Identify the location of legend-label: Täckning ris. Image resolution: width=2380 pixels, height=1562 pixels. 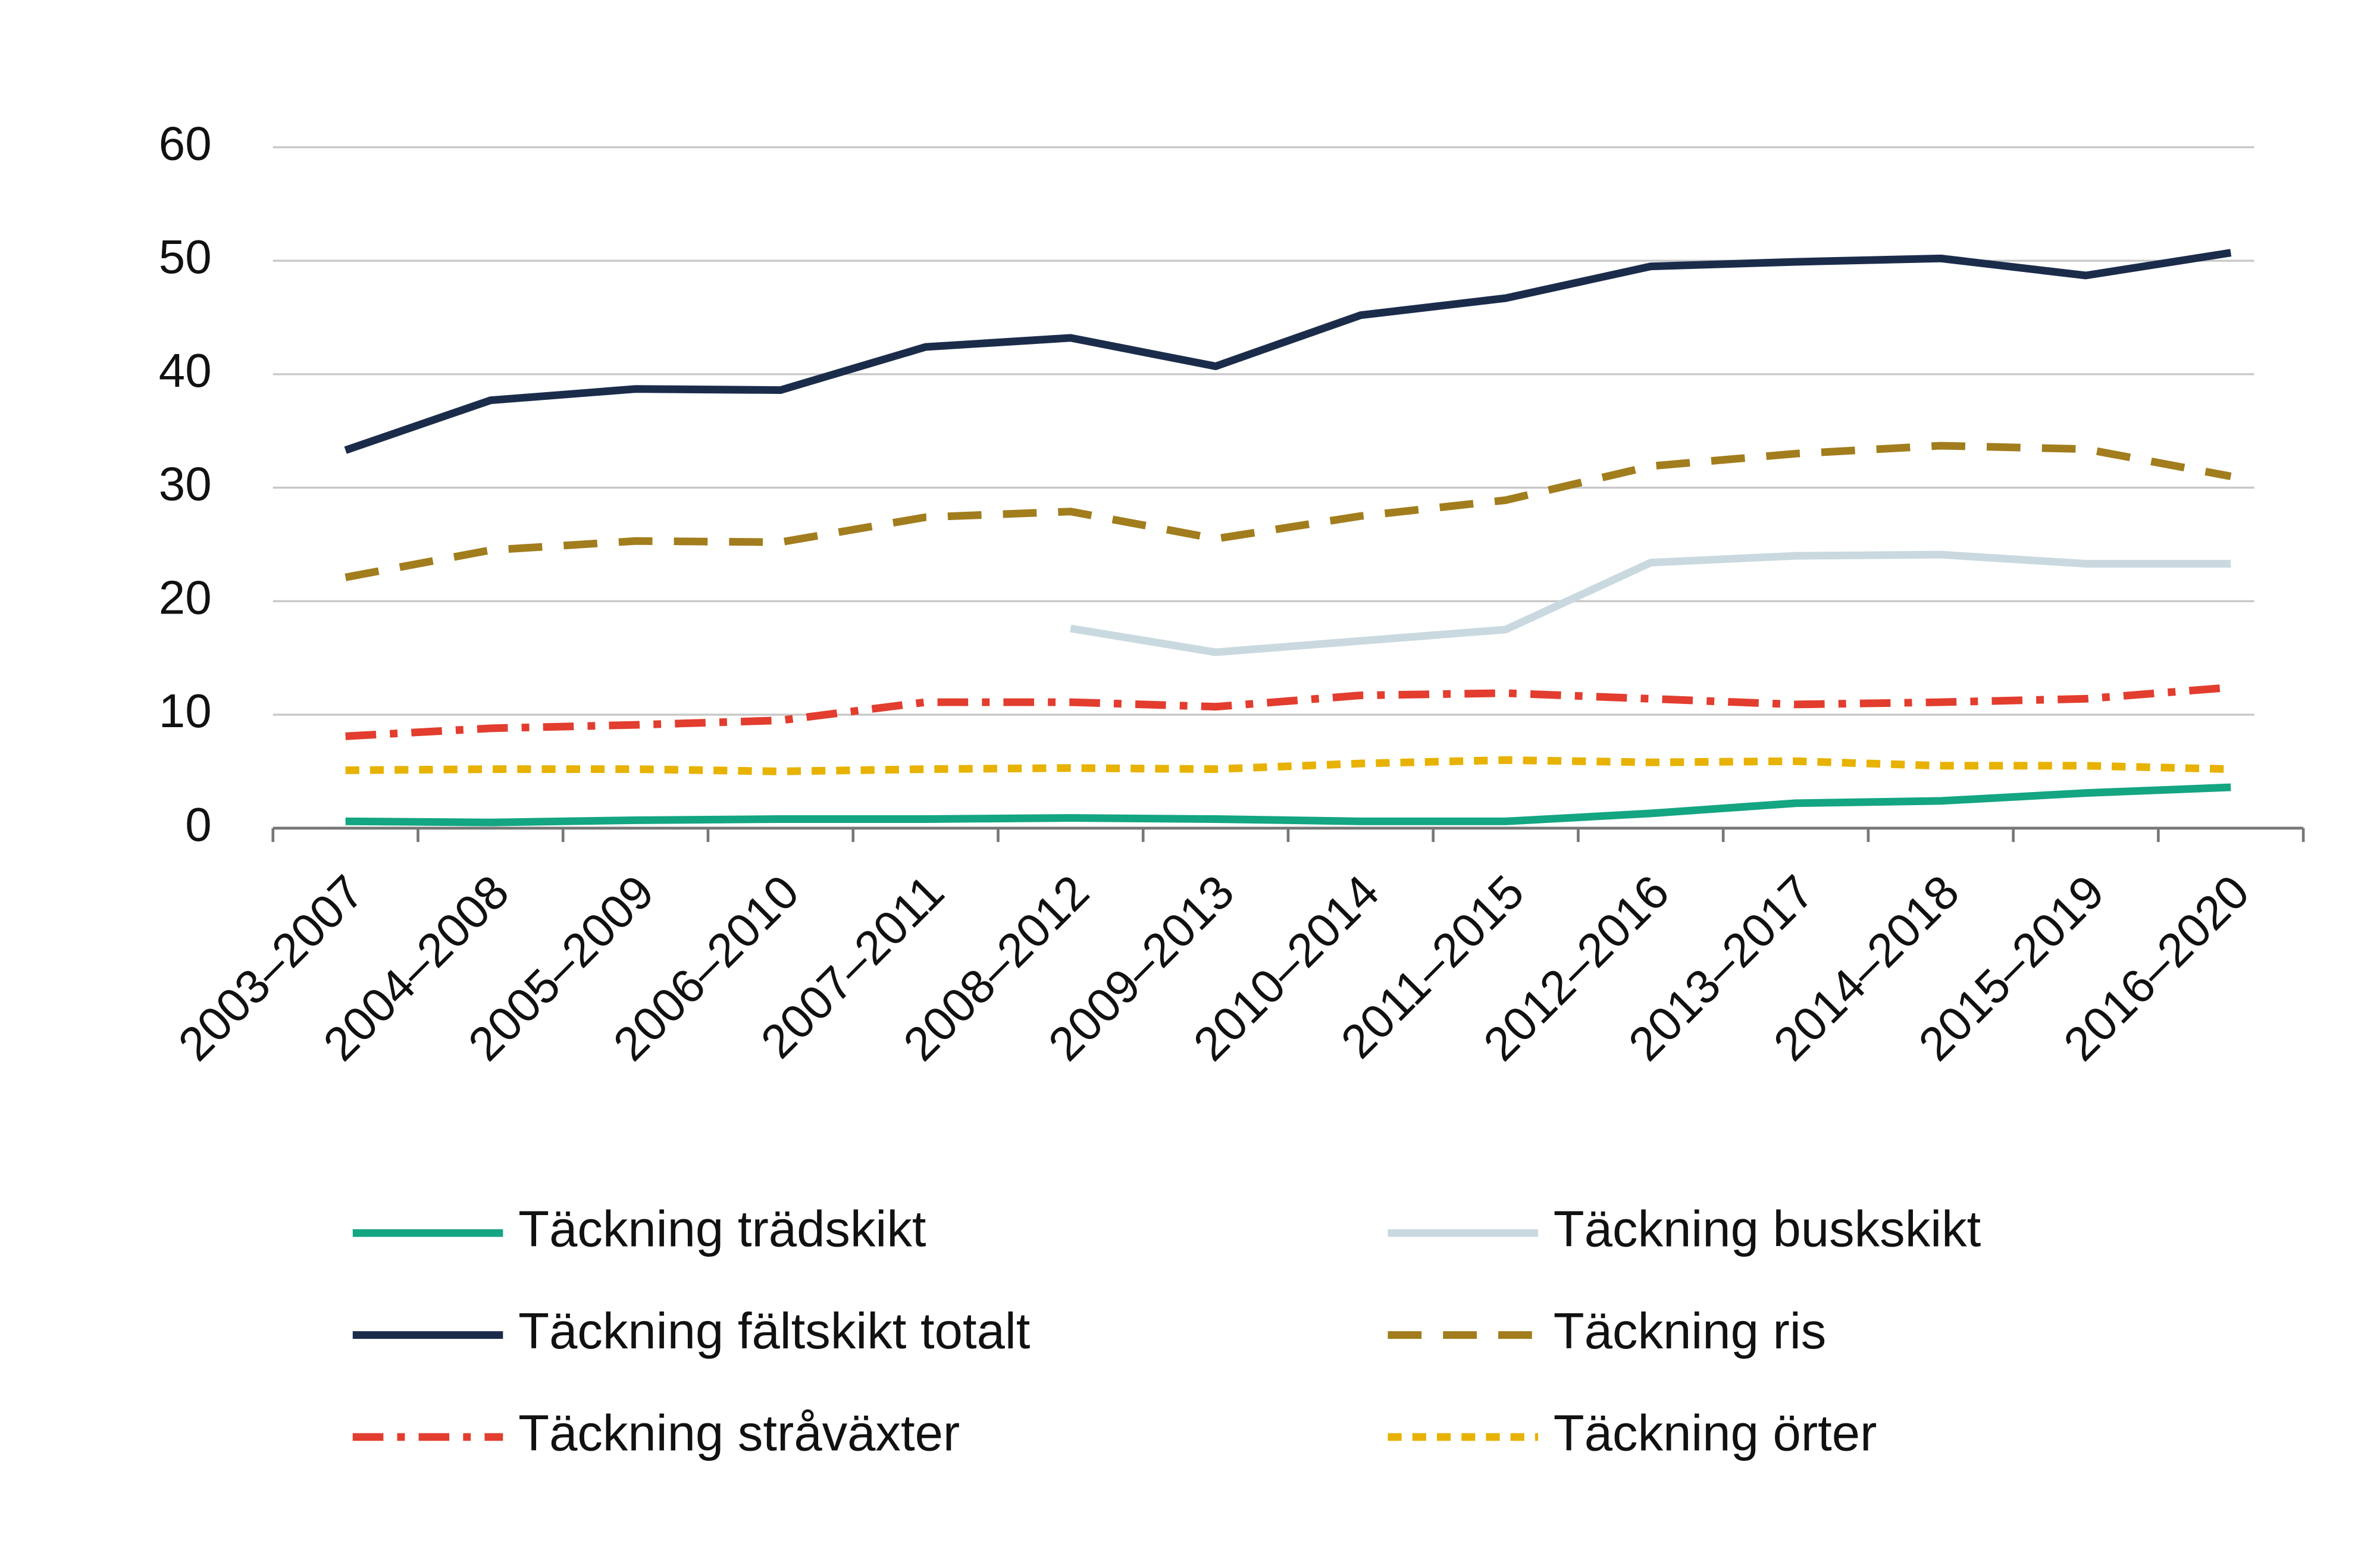
(1690, 1331).